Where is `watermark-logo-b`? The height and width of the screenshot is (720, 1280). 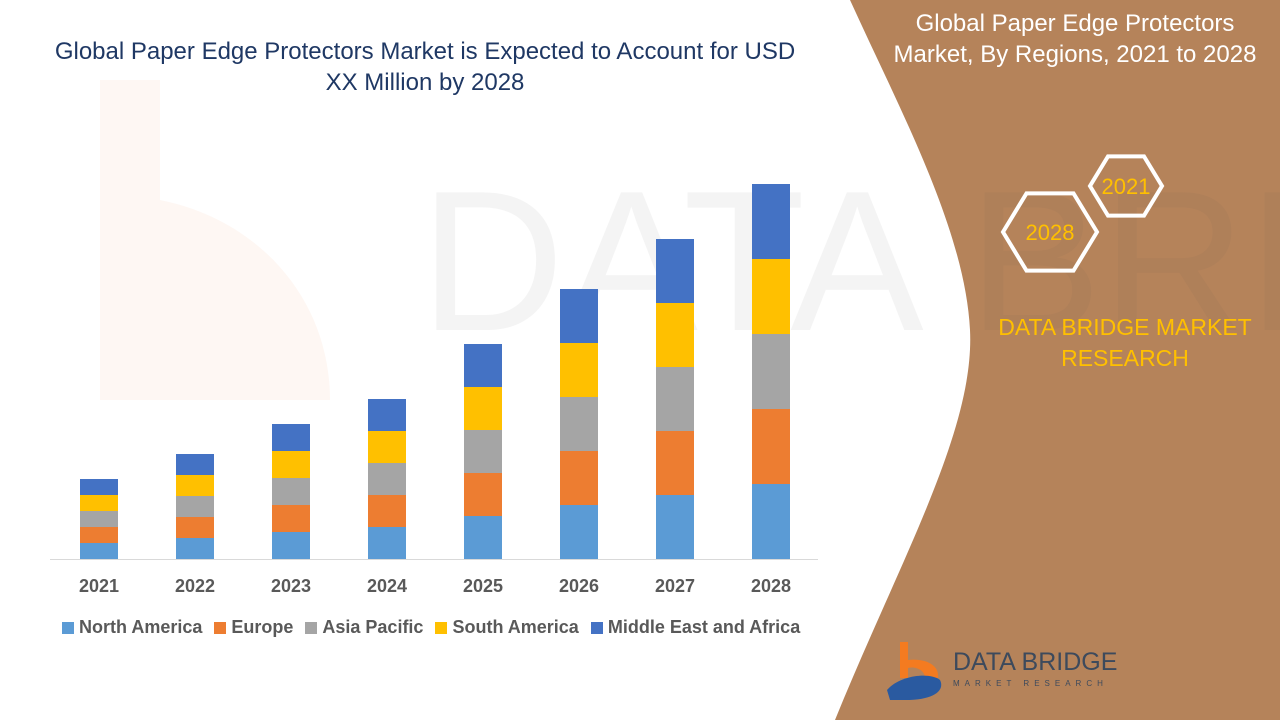
watermark-logo-b is located at coordinates (215, 240).